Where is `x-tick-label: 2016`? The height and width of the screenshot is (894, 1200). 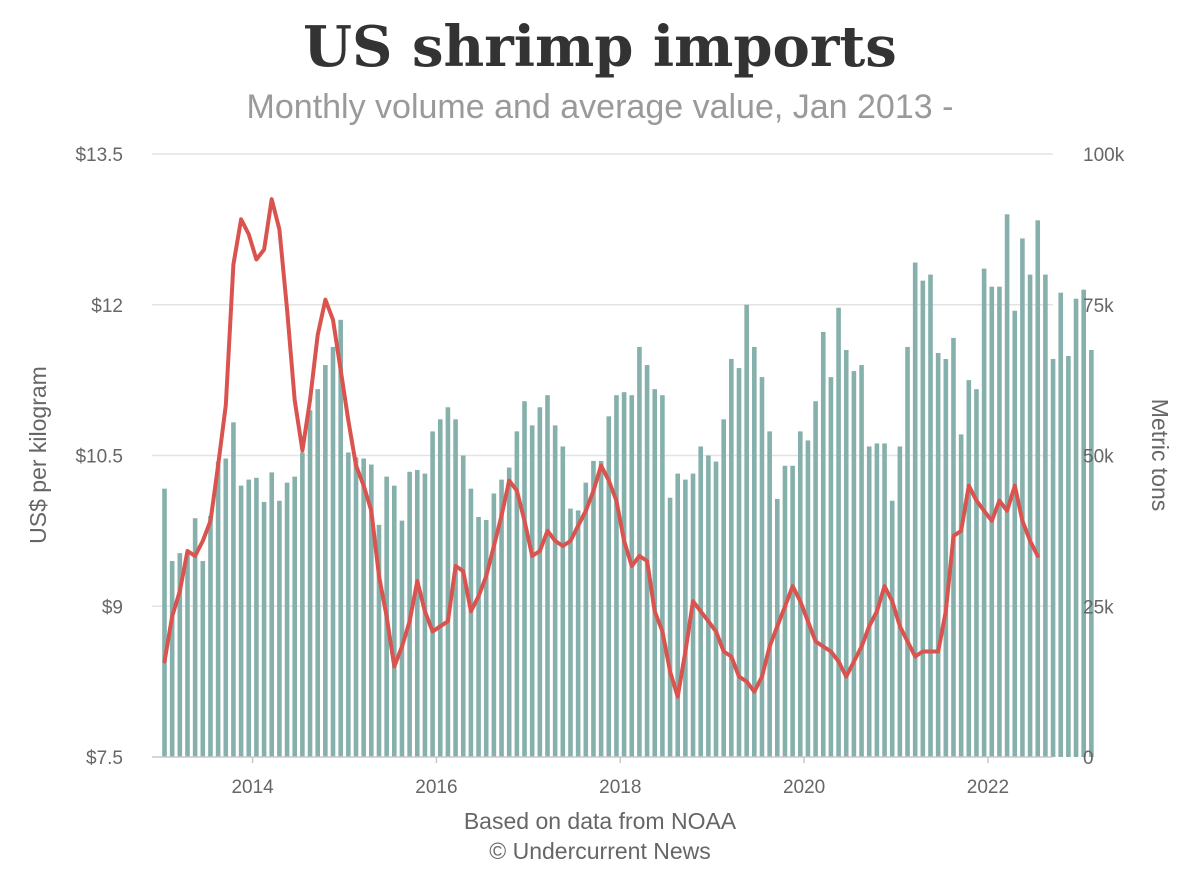 x-tick-label: 2016 is located at coordinates (436, 787).